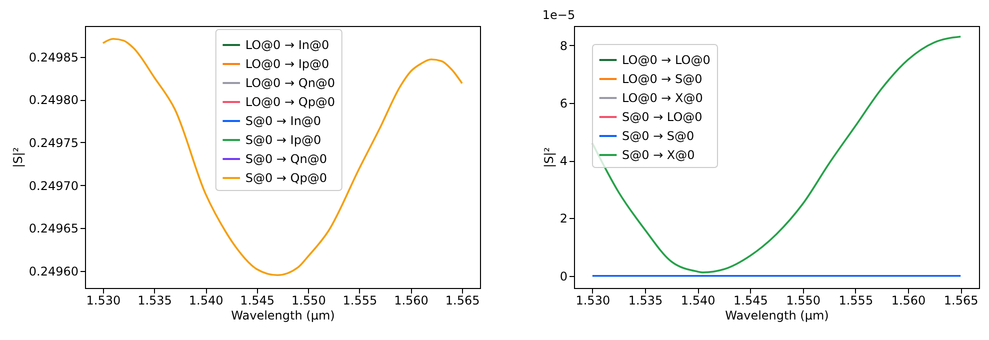  Describe the element at coordinates (287, 64) in the screenshot. I see `legend-label: LO@0 → Ip@0` at that location.